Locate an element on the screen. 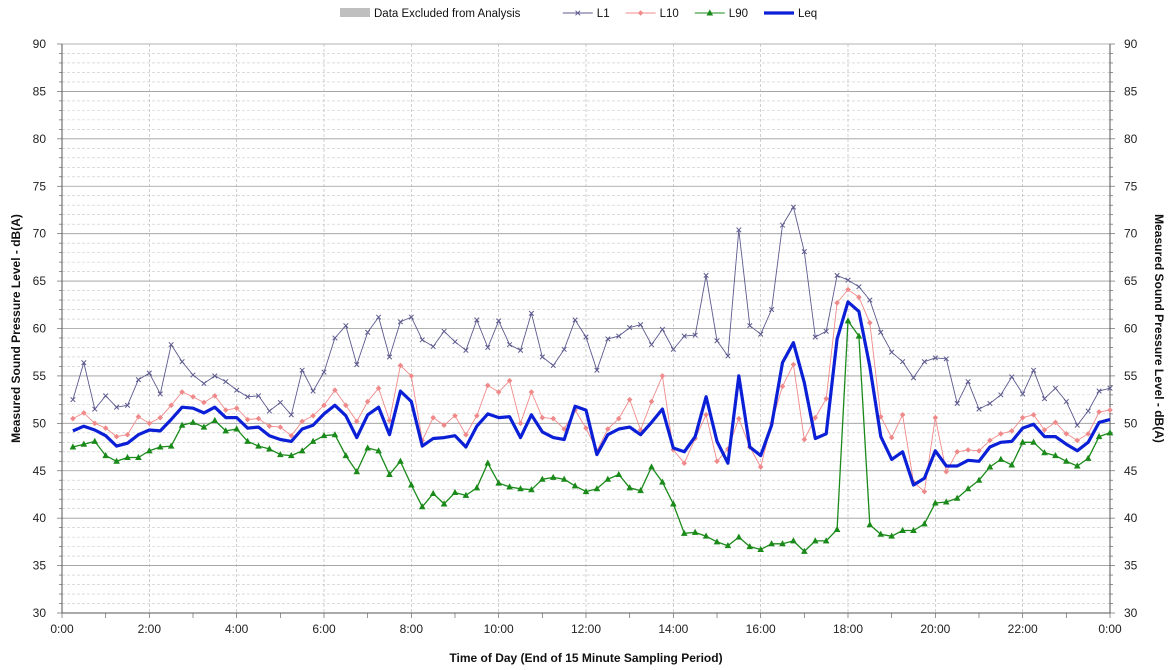 This screenshot has height=670, width=1172. y-tick-label-right: 65 is located at coordinates (1131, 281).